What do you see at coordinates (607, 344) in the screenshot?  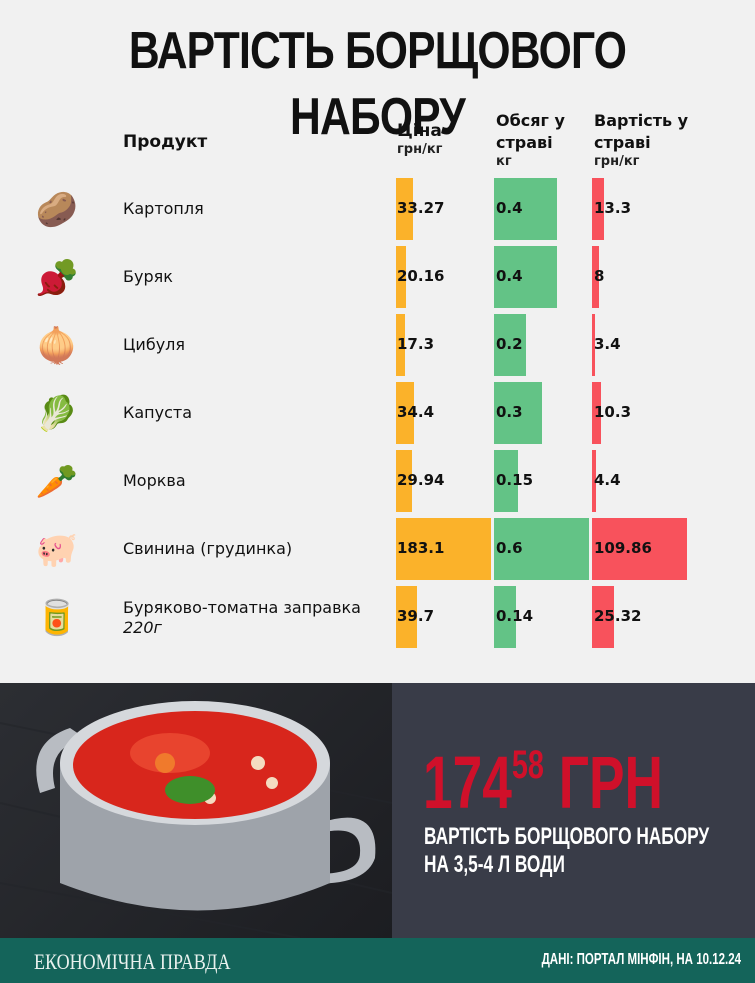 I see `cost-value: 3.4` at bounding box center [607, 344].